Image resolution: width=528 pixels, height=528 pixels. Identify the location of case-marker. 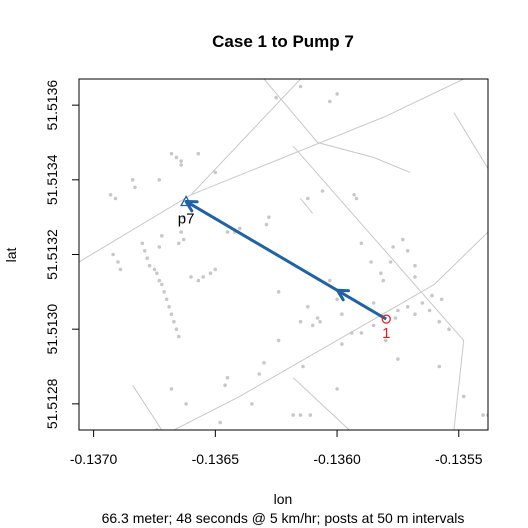
(386, 319).